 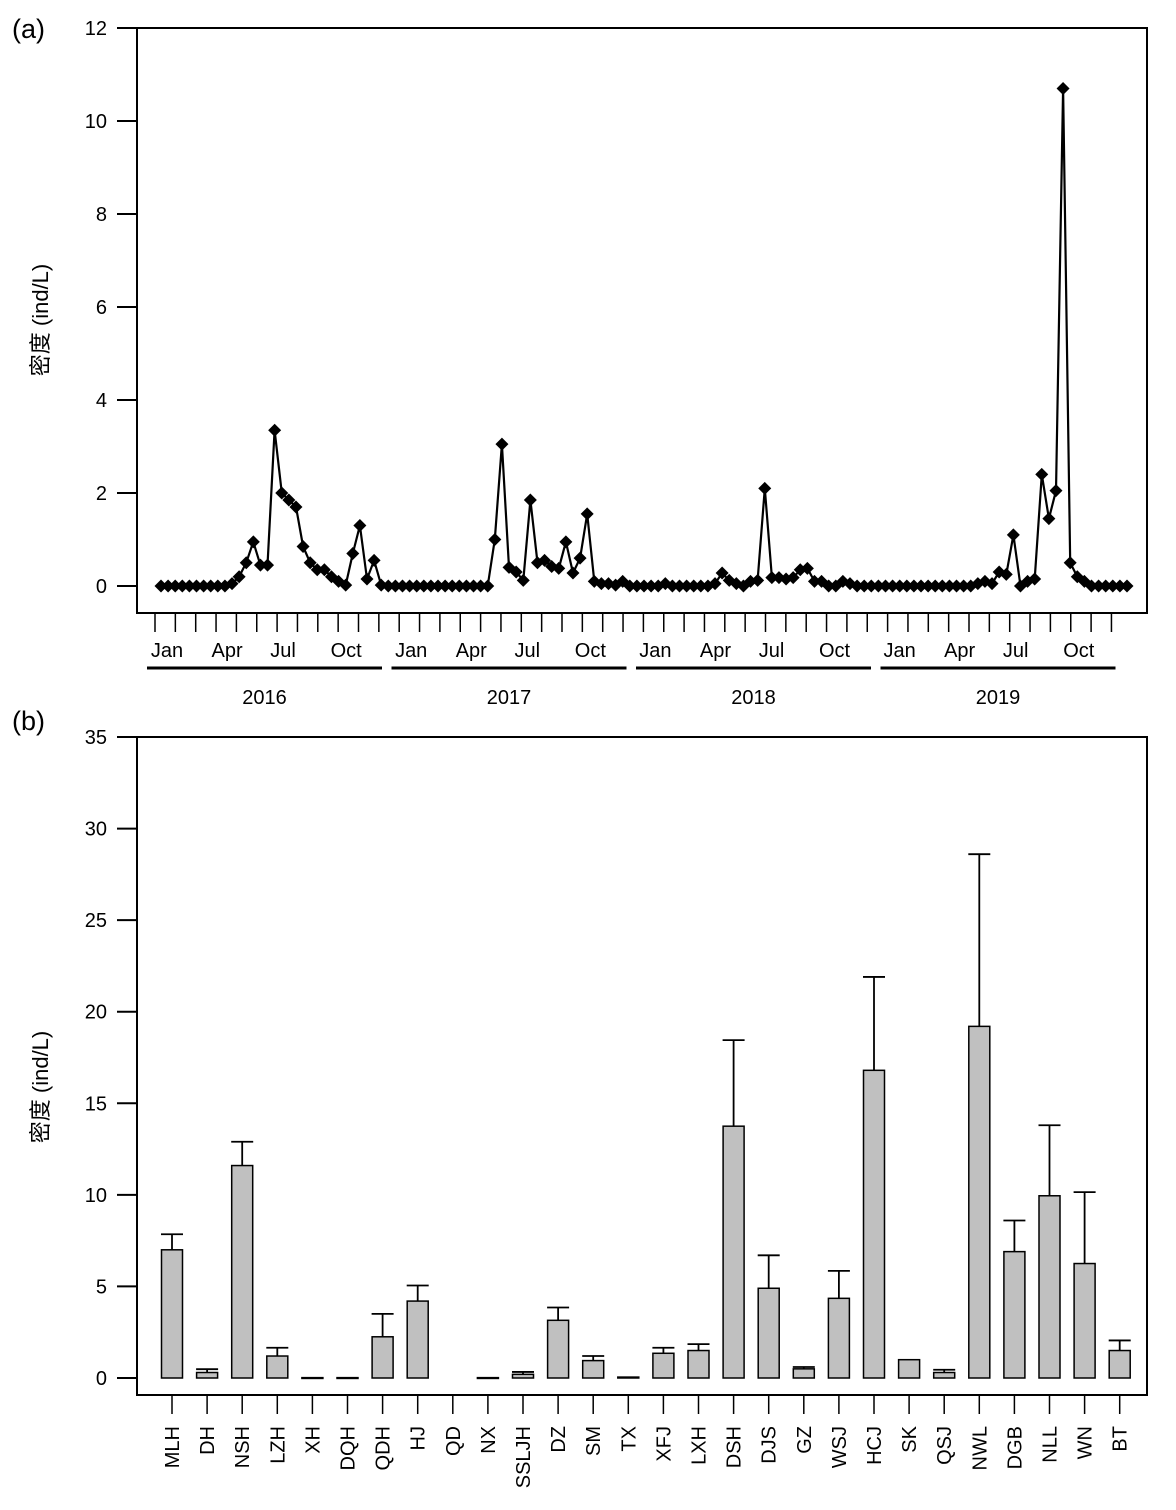 What do you see at coordinates (489, 1440) in the screenshot?
I see `category-label: NX` at bounding box center [489, 1440].